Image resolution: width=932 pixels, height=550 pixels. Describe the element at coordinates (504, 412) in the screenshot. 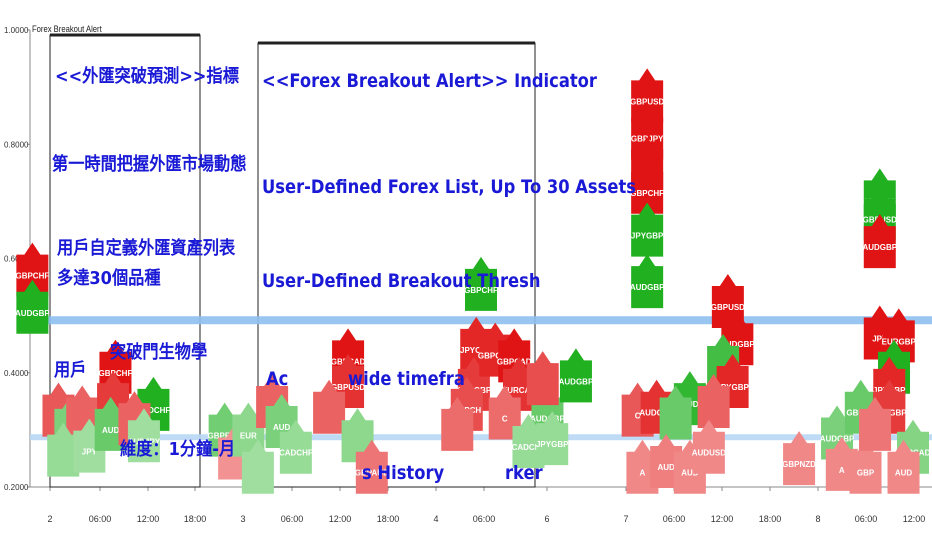

I see `breakout-marker: C` at that location.